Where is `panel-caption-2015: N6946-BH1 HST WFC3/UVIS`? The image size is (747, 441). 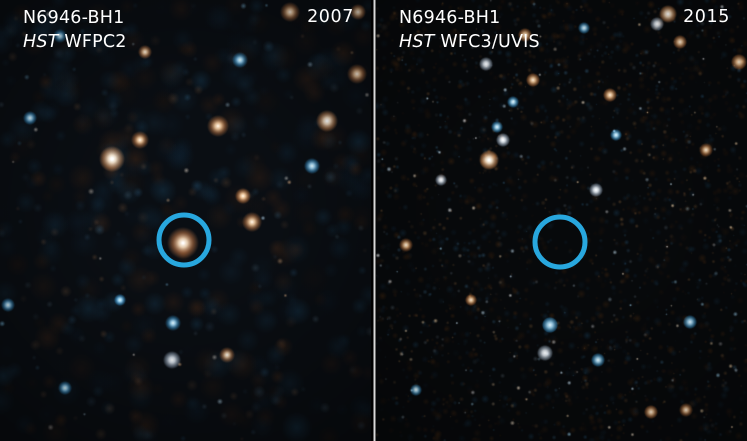 panel-caption-2015: N6946-BH1 HST WFC3/UVIS is located at coordinates (469, 30).